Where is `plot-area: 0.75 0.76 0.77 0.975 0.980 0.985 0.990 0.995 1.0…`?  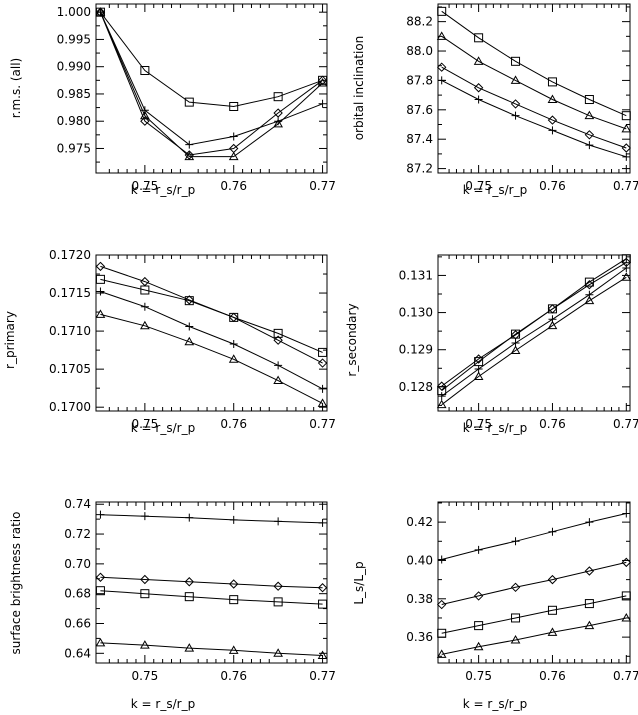
plot-area: 0.75 0.76 0.77 0.975 0.980 0.985 0.990 0.995 1.0… is located at coordinates (196, 98).